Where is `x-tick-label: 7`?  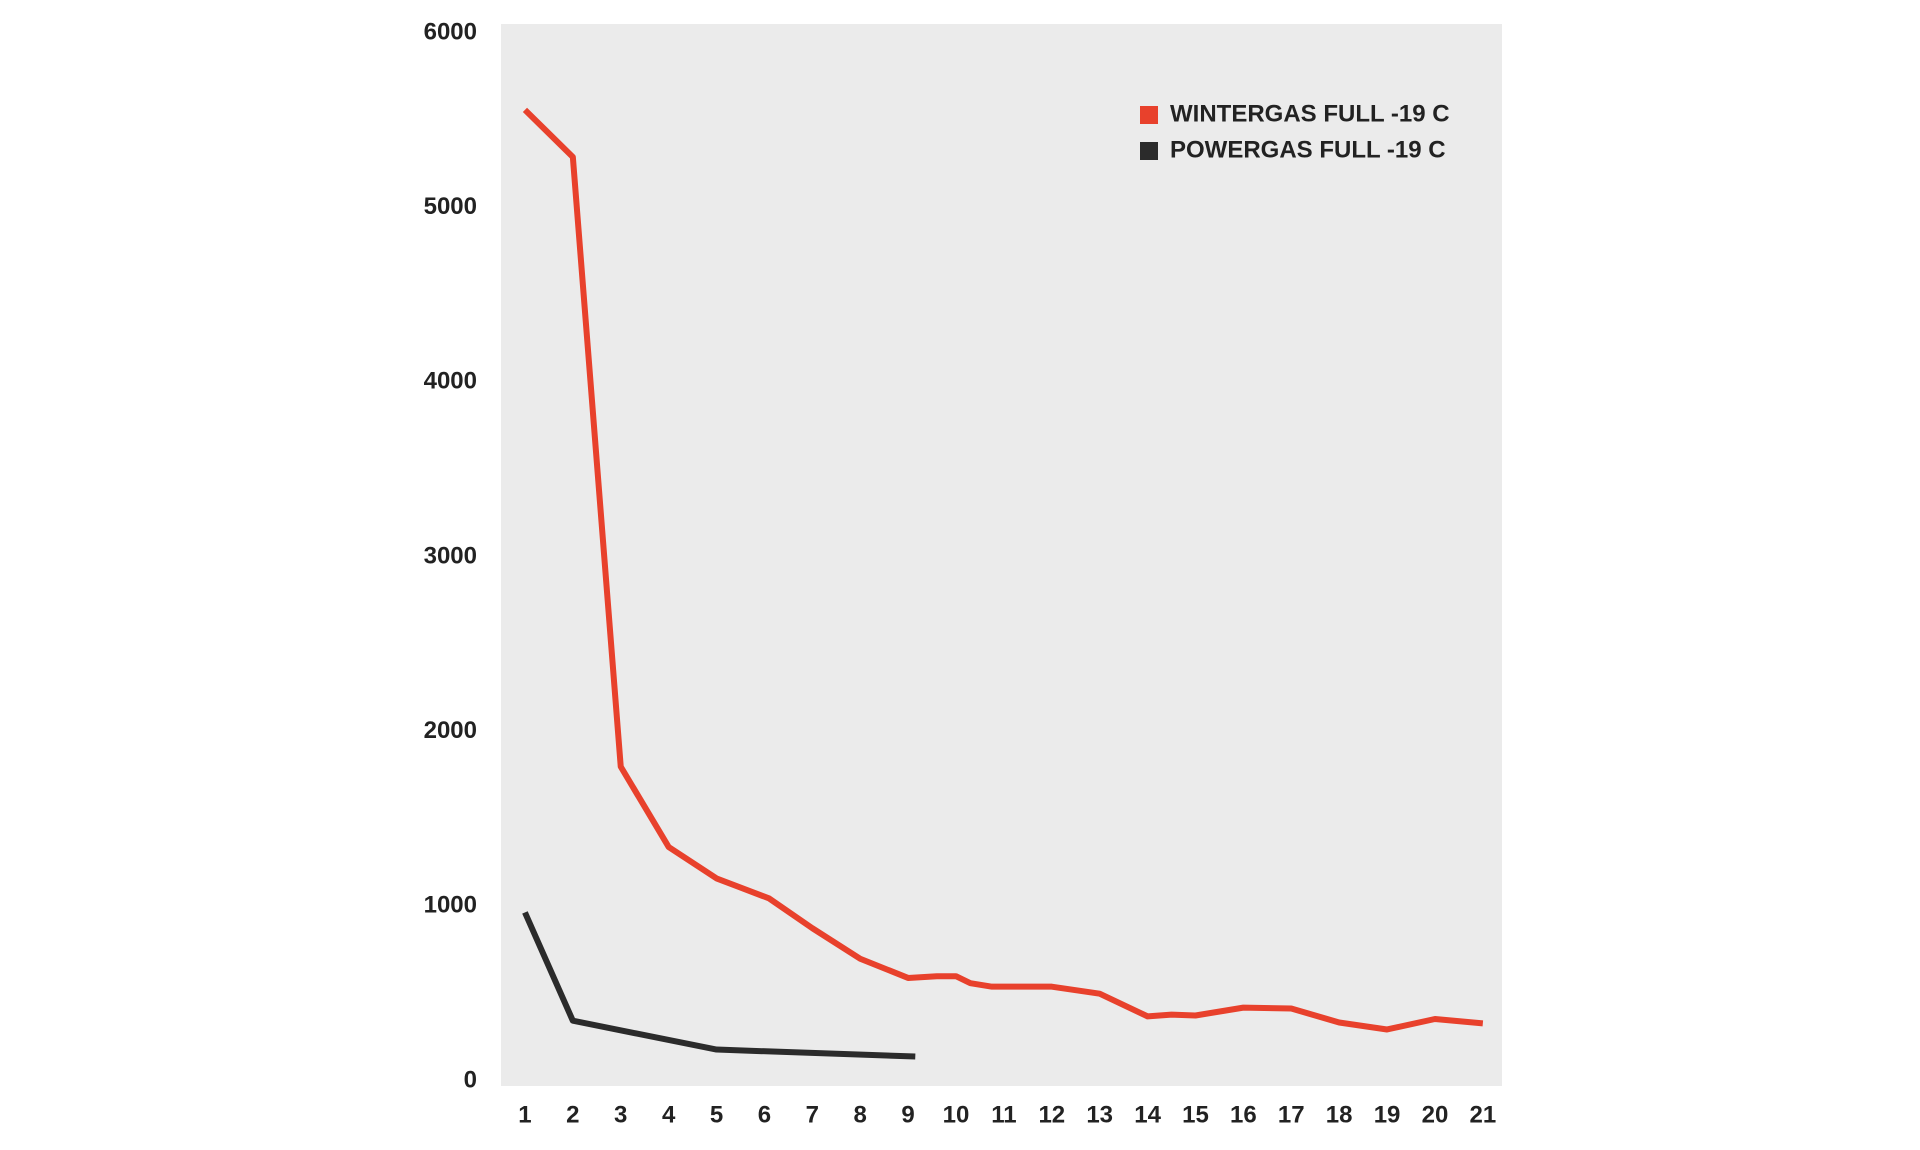
x-tick-label: 7 is located at coordinates (812, 1114).